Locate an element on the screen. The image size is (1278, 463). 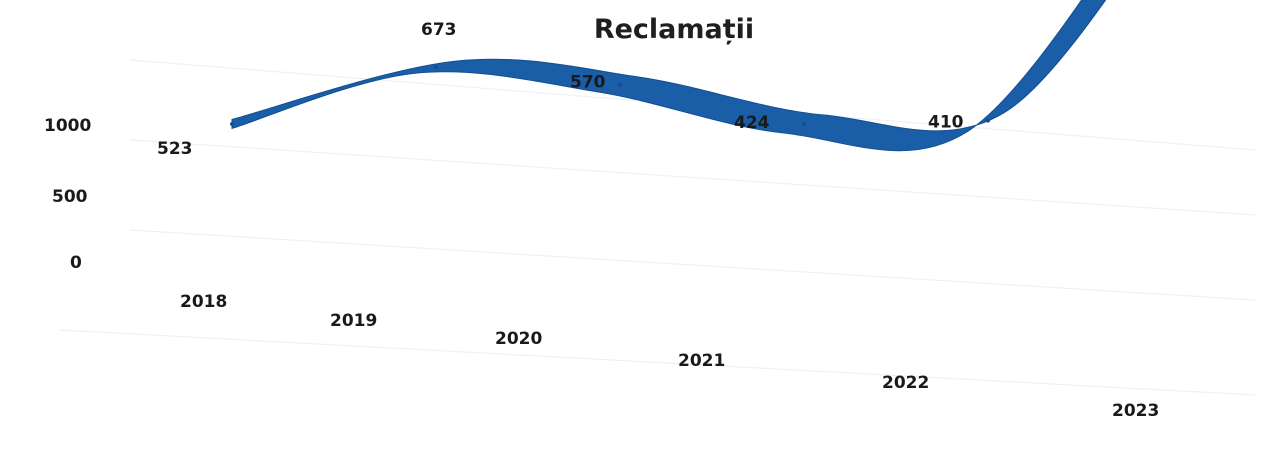
data-label: 523 is located at coordinates (175, 149).